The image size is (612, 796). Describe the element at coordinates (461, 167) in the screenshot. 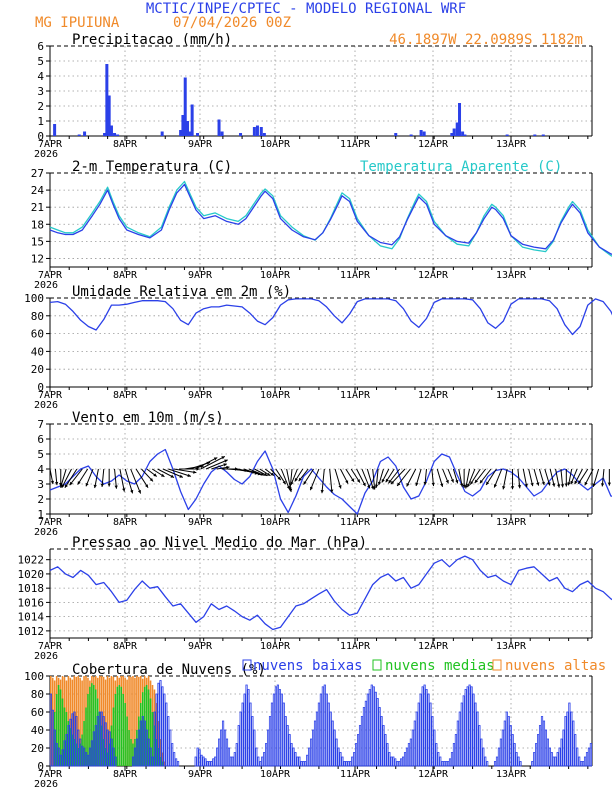

I see `apparent-temp-legend: Temperatura Aparente (C)` at that location.